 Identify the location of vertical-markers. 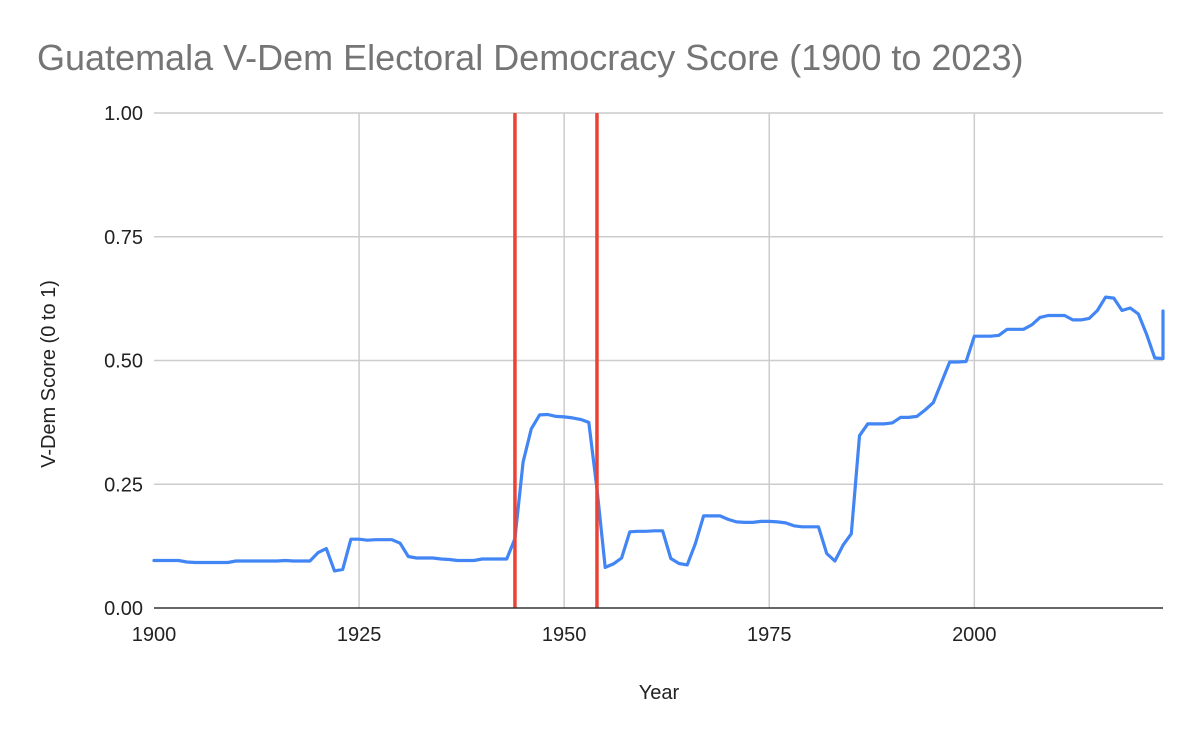
(556, 360).